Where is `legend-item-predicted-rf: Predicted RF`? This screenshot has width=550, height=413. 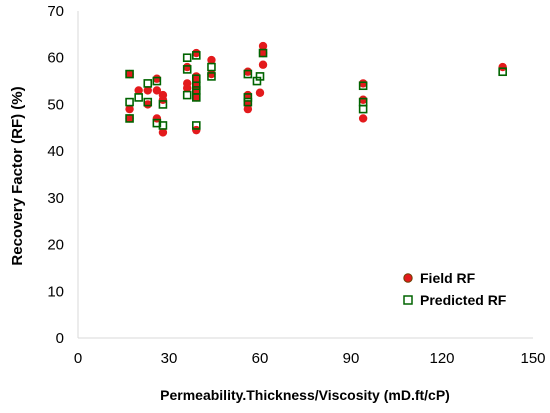
legend-item-predicted-rf: Predicted RF is located at coordinates (455, 300).